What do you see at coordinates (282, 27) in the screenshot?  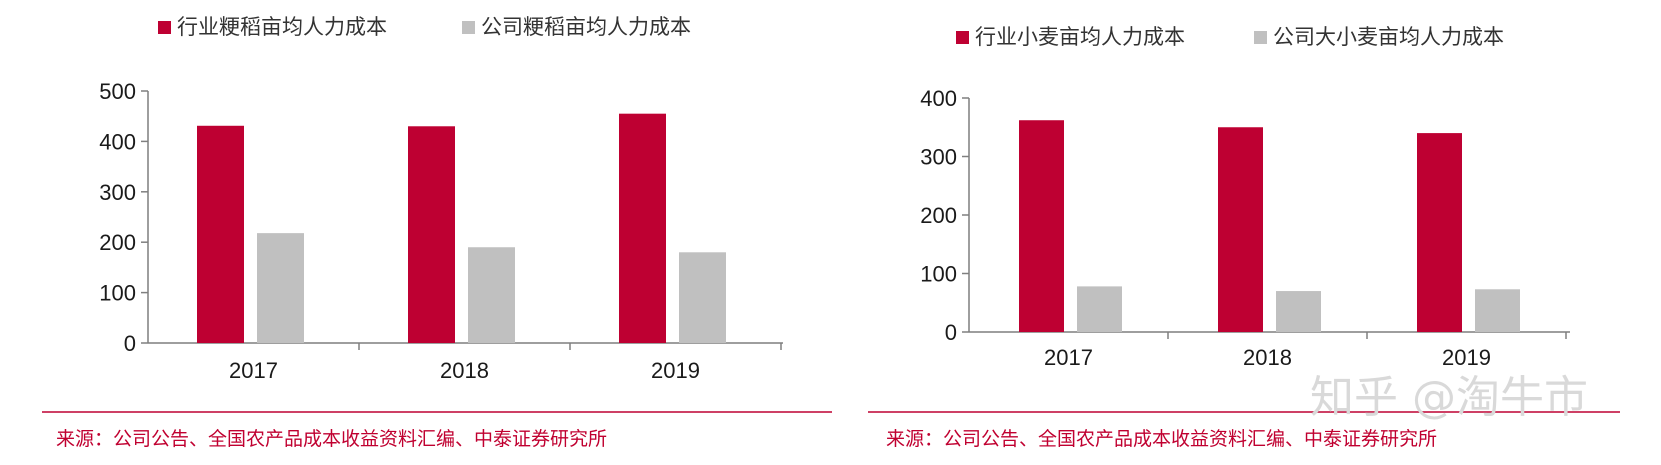 I see `legend-label: 行业粳稻亩均人力成本` at bounding box center [282, 27].